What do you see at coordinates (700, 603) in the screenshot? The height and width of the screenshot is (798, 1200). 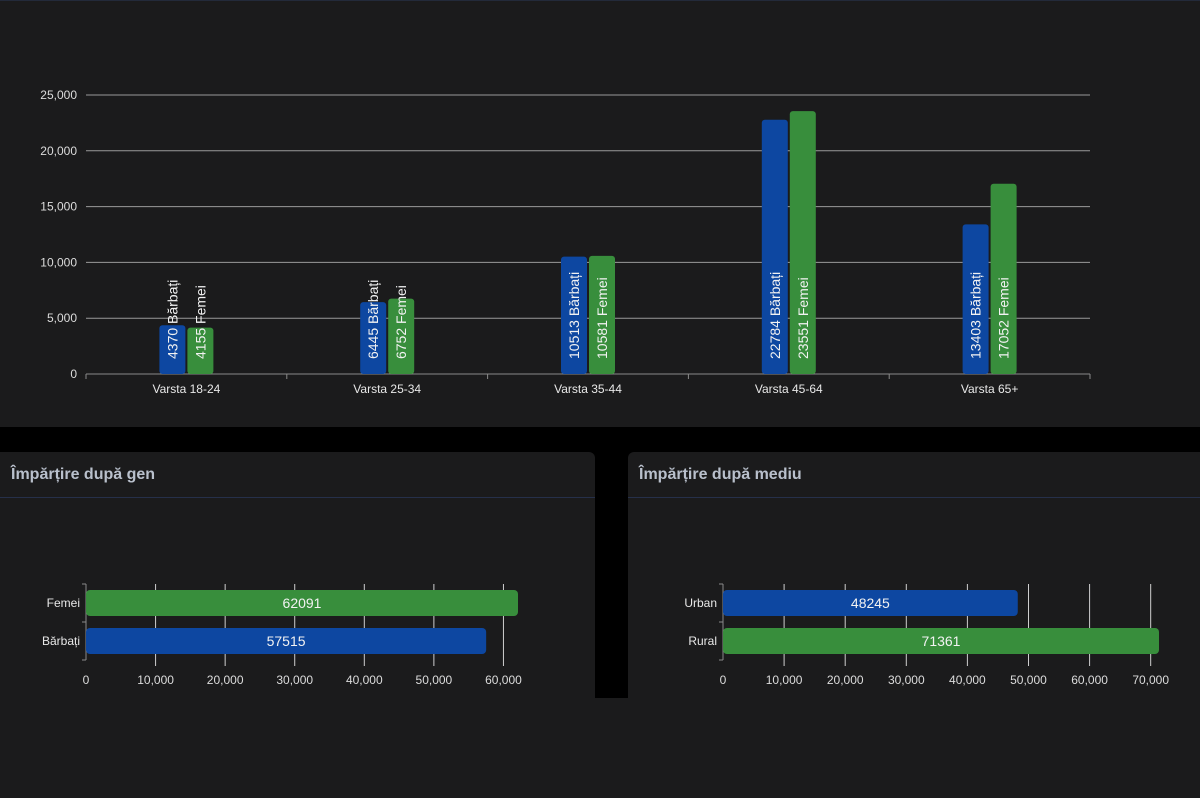 I see `y-category-label: Urban` at bounding box center [700, 603].